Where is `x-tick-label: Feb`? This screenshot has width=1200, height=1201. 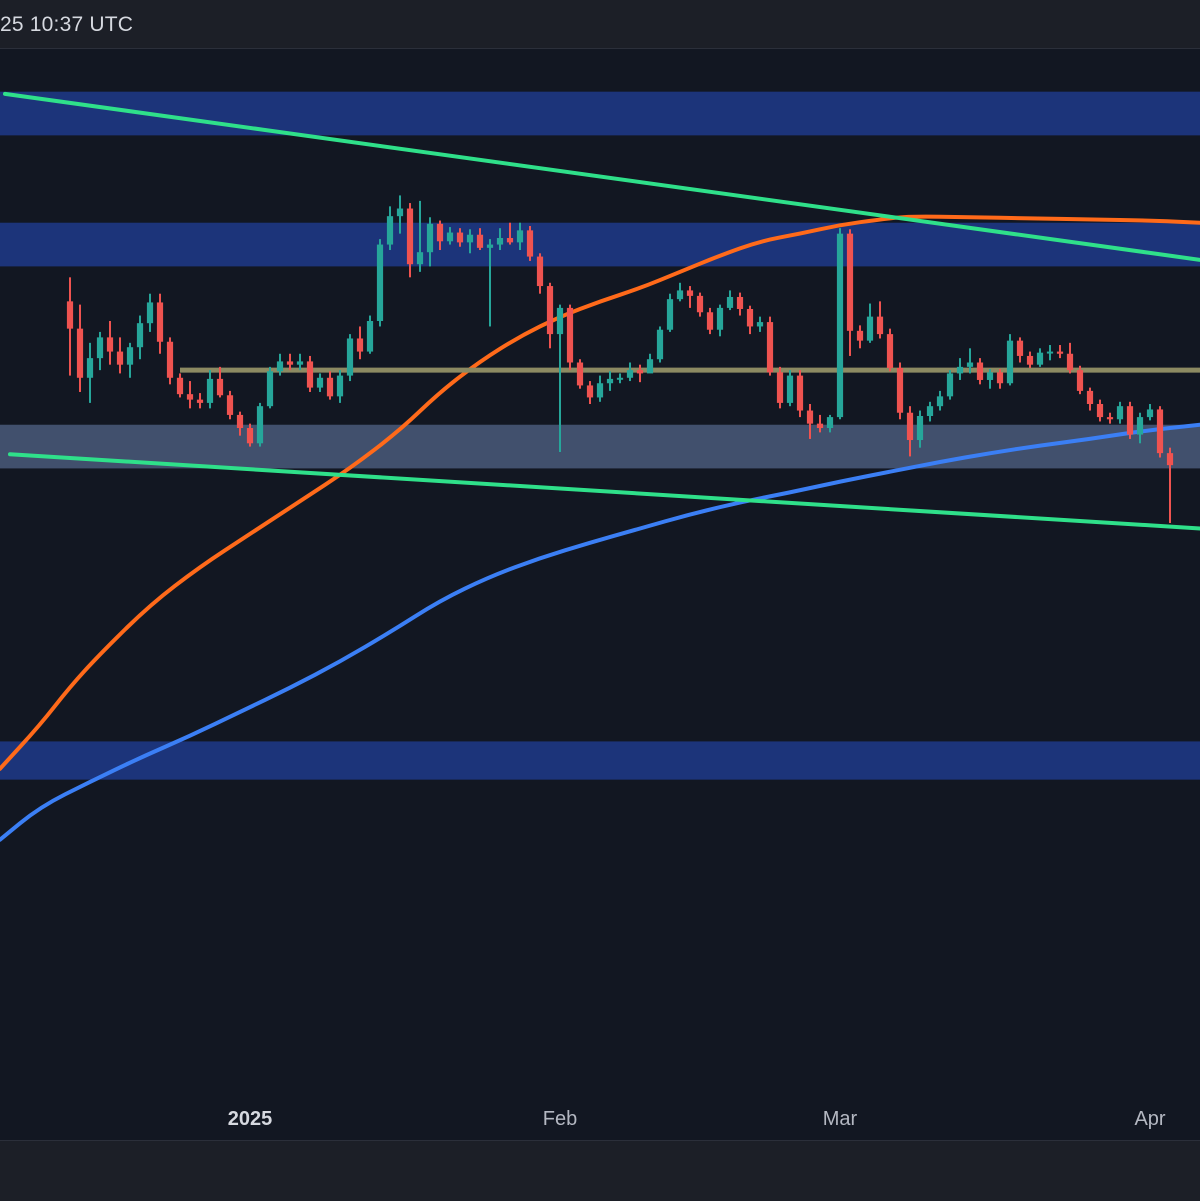 x-tick-label: Feb is located at coordinates (560, 1119).